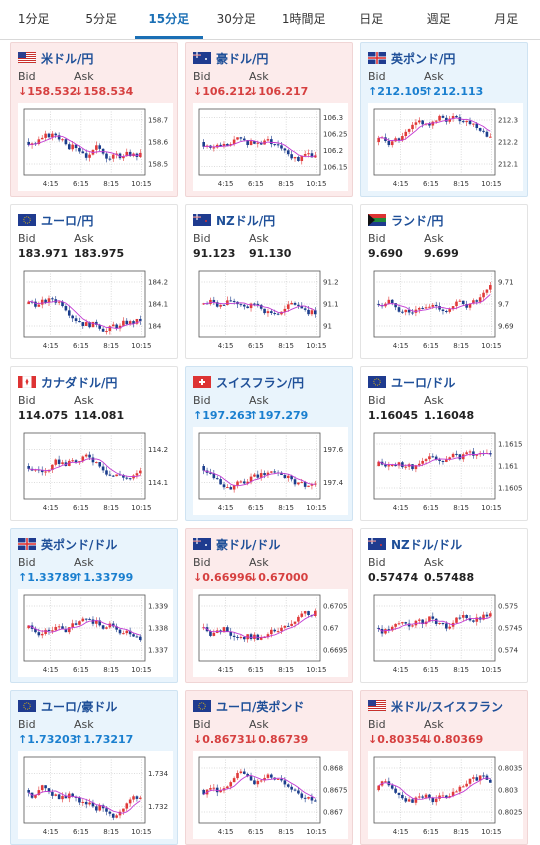 Image resolution: width=540 pixels, height=845 pixels. Describe the element at coordinates (439, 19) in the screenshot. I see `tab-weekly: 週足` at that location.